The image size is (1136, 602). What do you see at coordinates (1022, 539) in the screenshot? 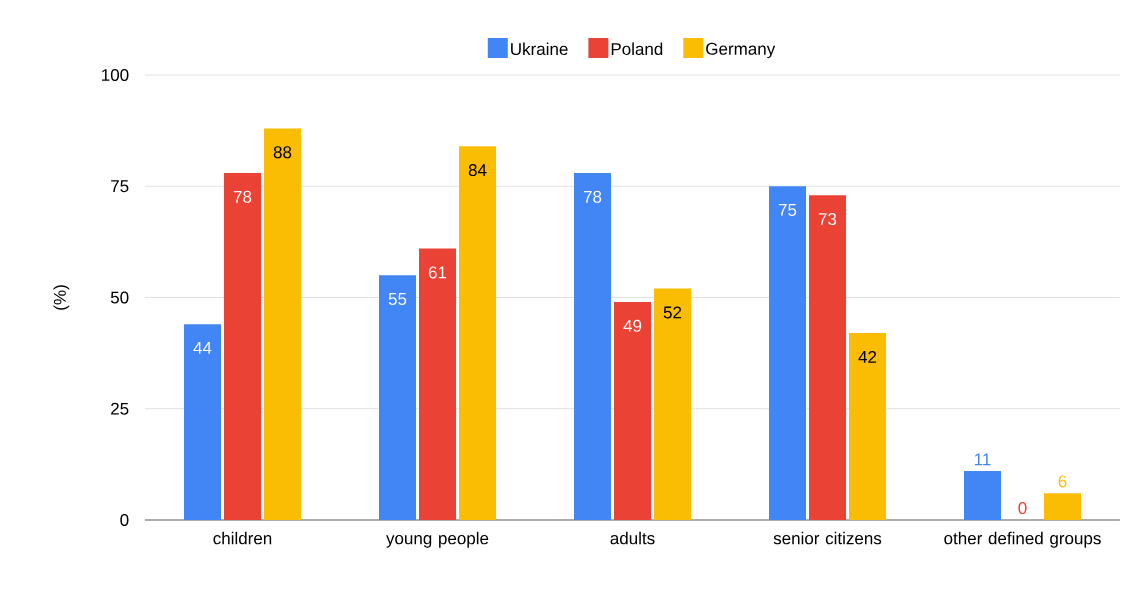
I see `x-tick-label: other defined groups` at bounding box center [1022, 539].